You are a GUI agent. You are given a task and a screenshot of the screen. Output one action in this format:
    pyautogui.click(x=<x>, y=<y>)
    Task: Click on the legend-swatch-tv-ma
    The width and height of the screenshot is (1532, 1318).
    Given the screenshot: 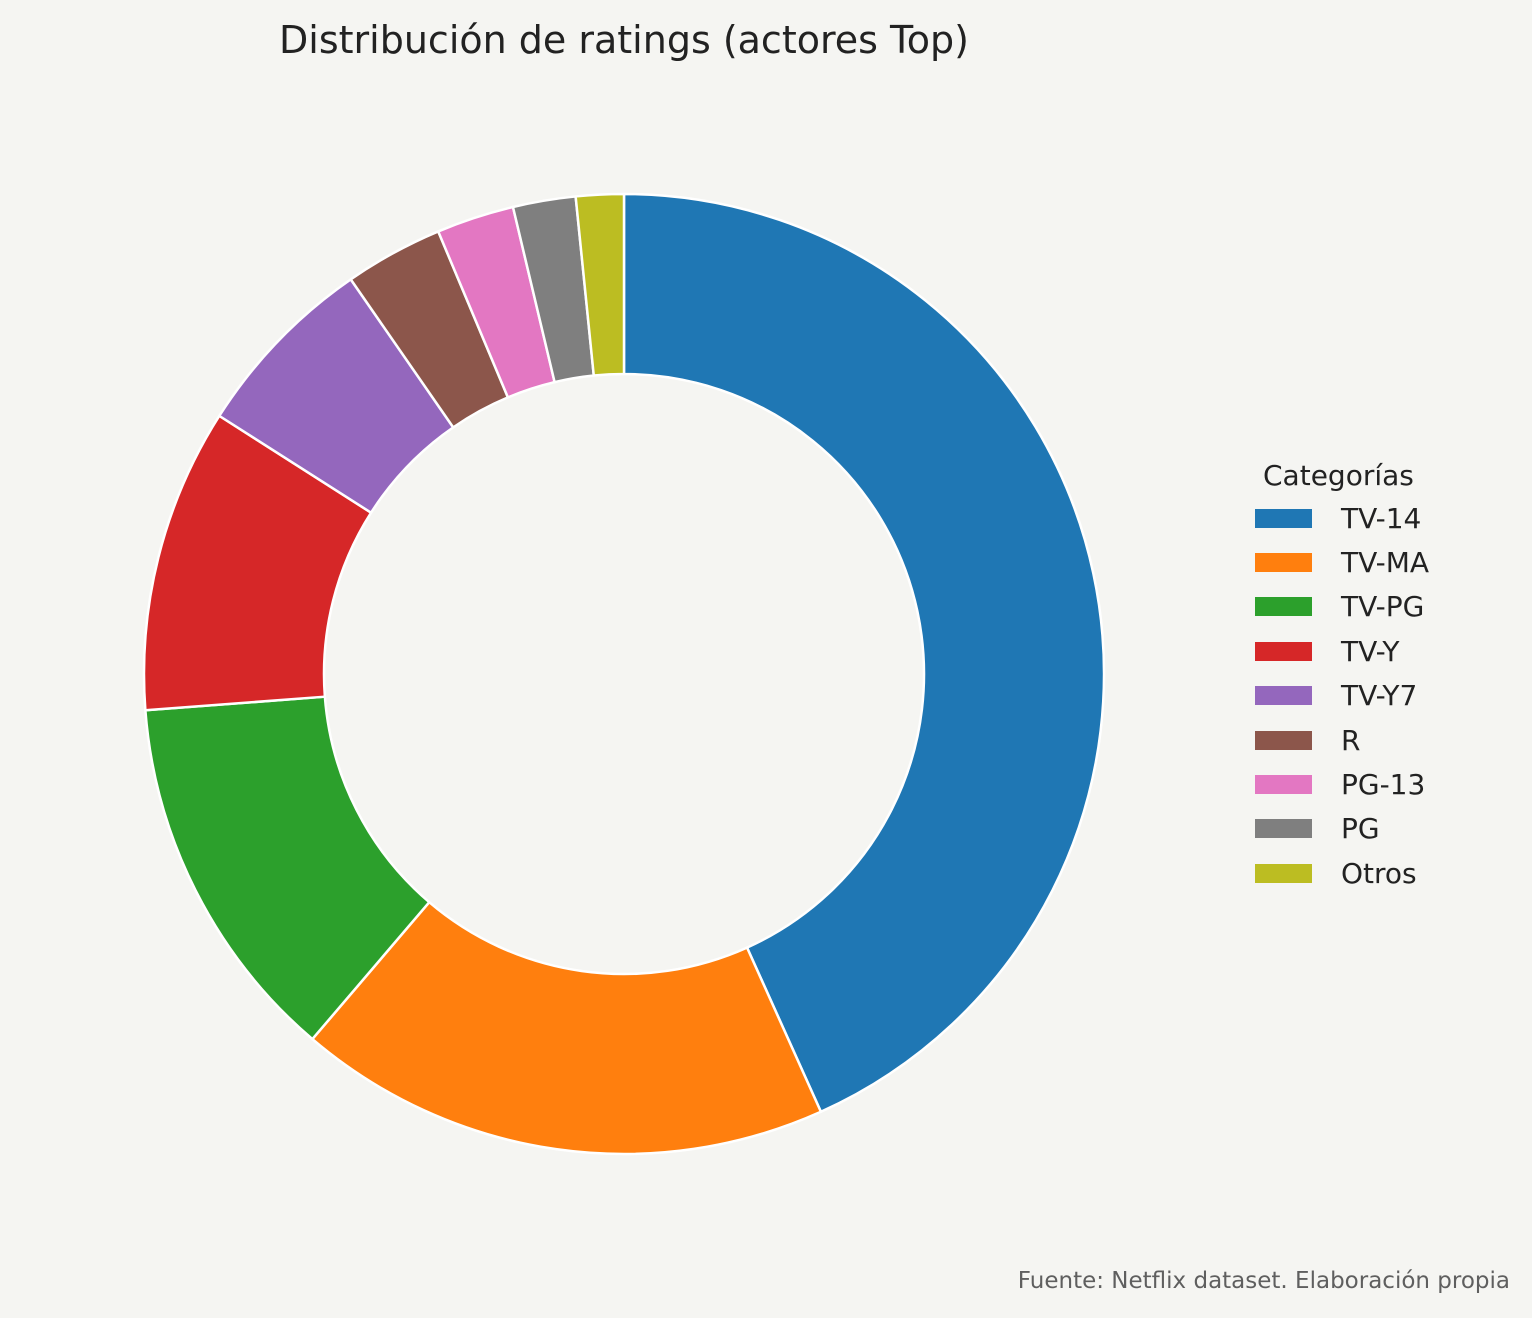 What is the action you would take?
    pyautogui.click(x=1283, y=563)
    